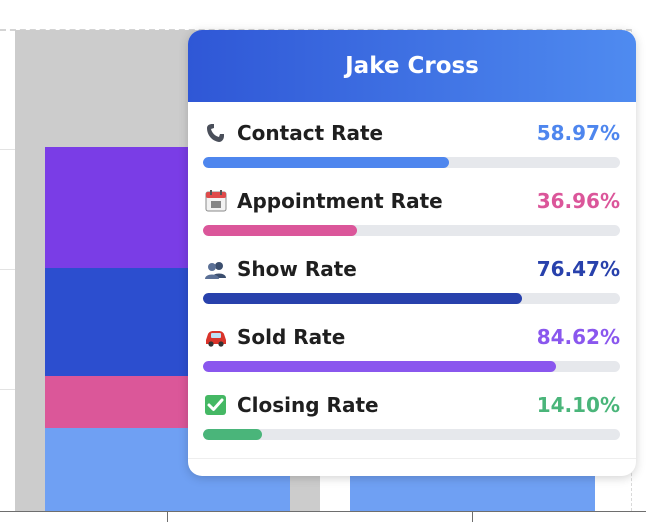 The width and height of the screenshot is (646, 526). What do you see at coordinates (578, 337) in the screenshot?
I see `metric-value: 84.62%` at bounding box center [578, 337].